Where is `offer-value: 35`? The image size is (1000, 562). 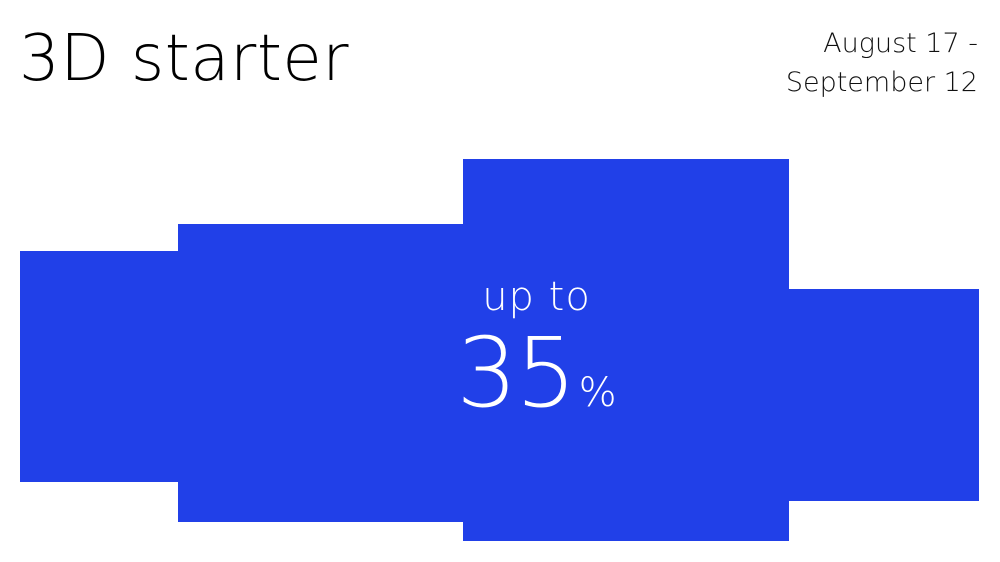
offer-value: 35 is located at coordinates (516, 373).